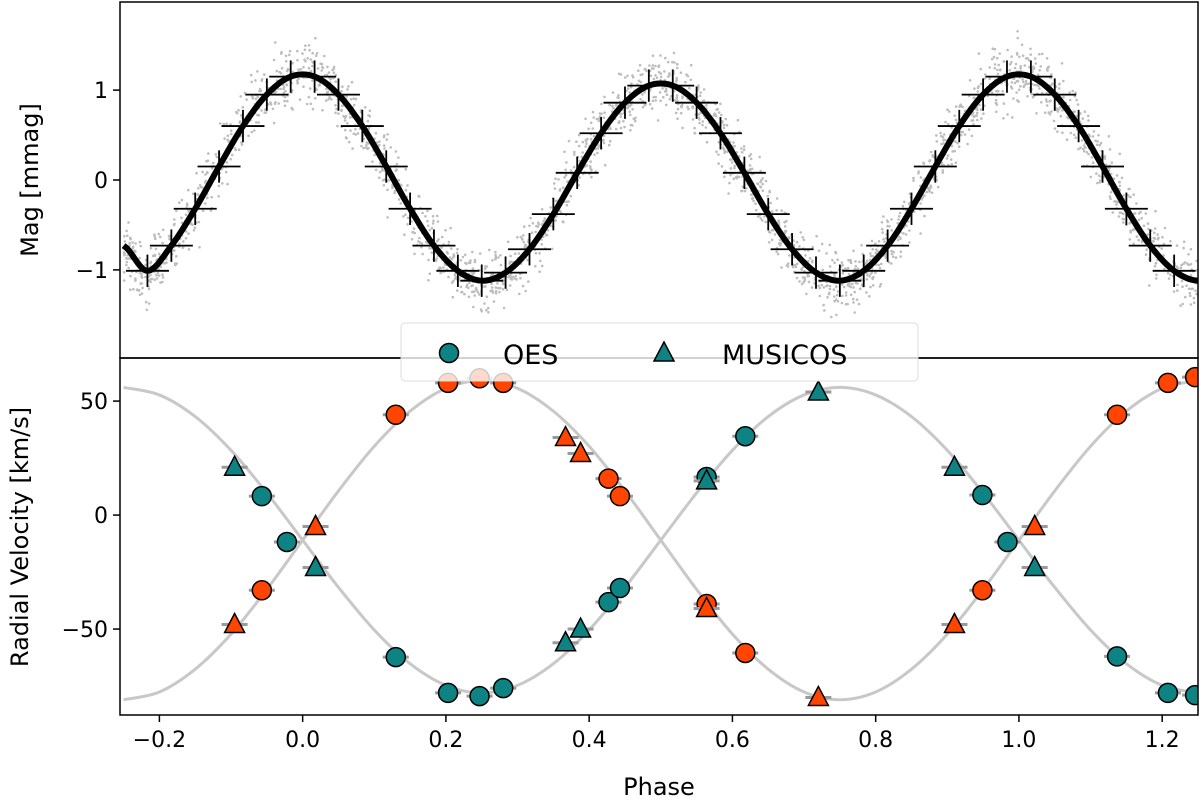  What do you see at coordinates (818, 390) in the screenshot?
I see `triangle-marker` at bounding box center [818, 390].